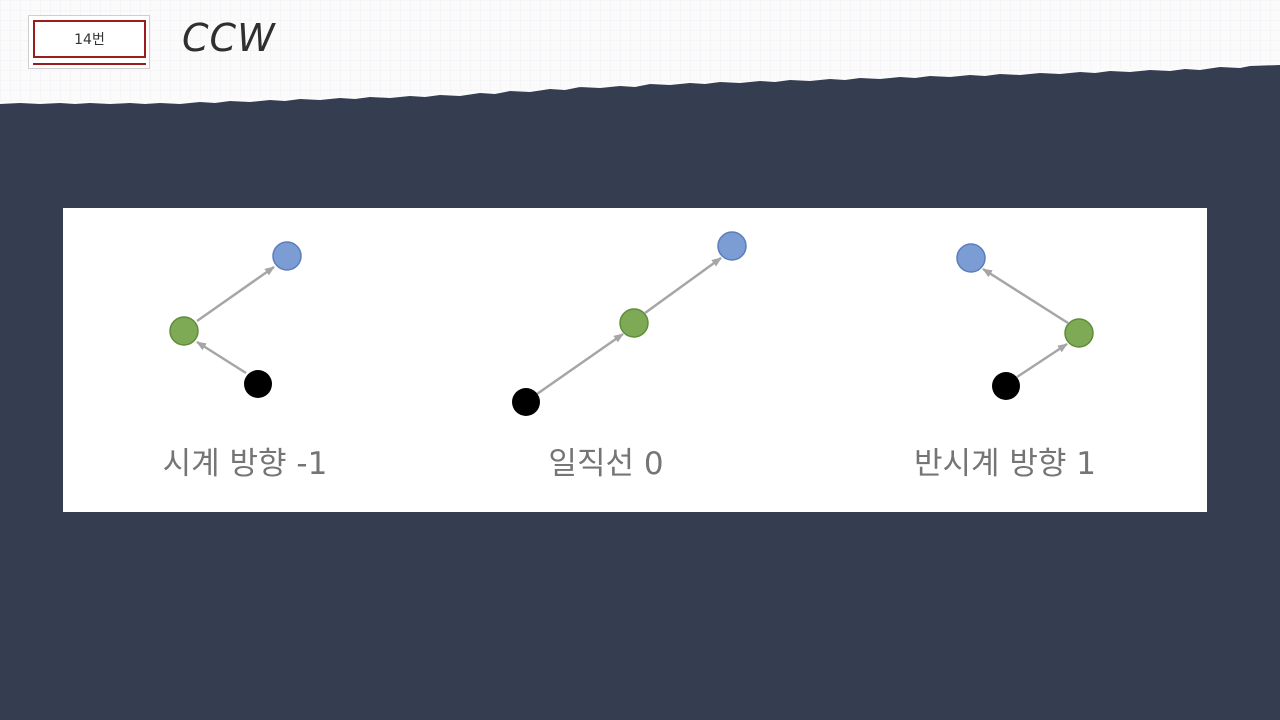  I want to click on caption-clockwise: 시계 방향 -1, so click(245, 464).